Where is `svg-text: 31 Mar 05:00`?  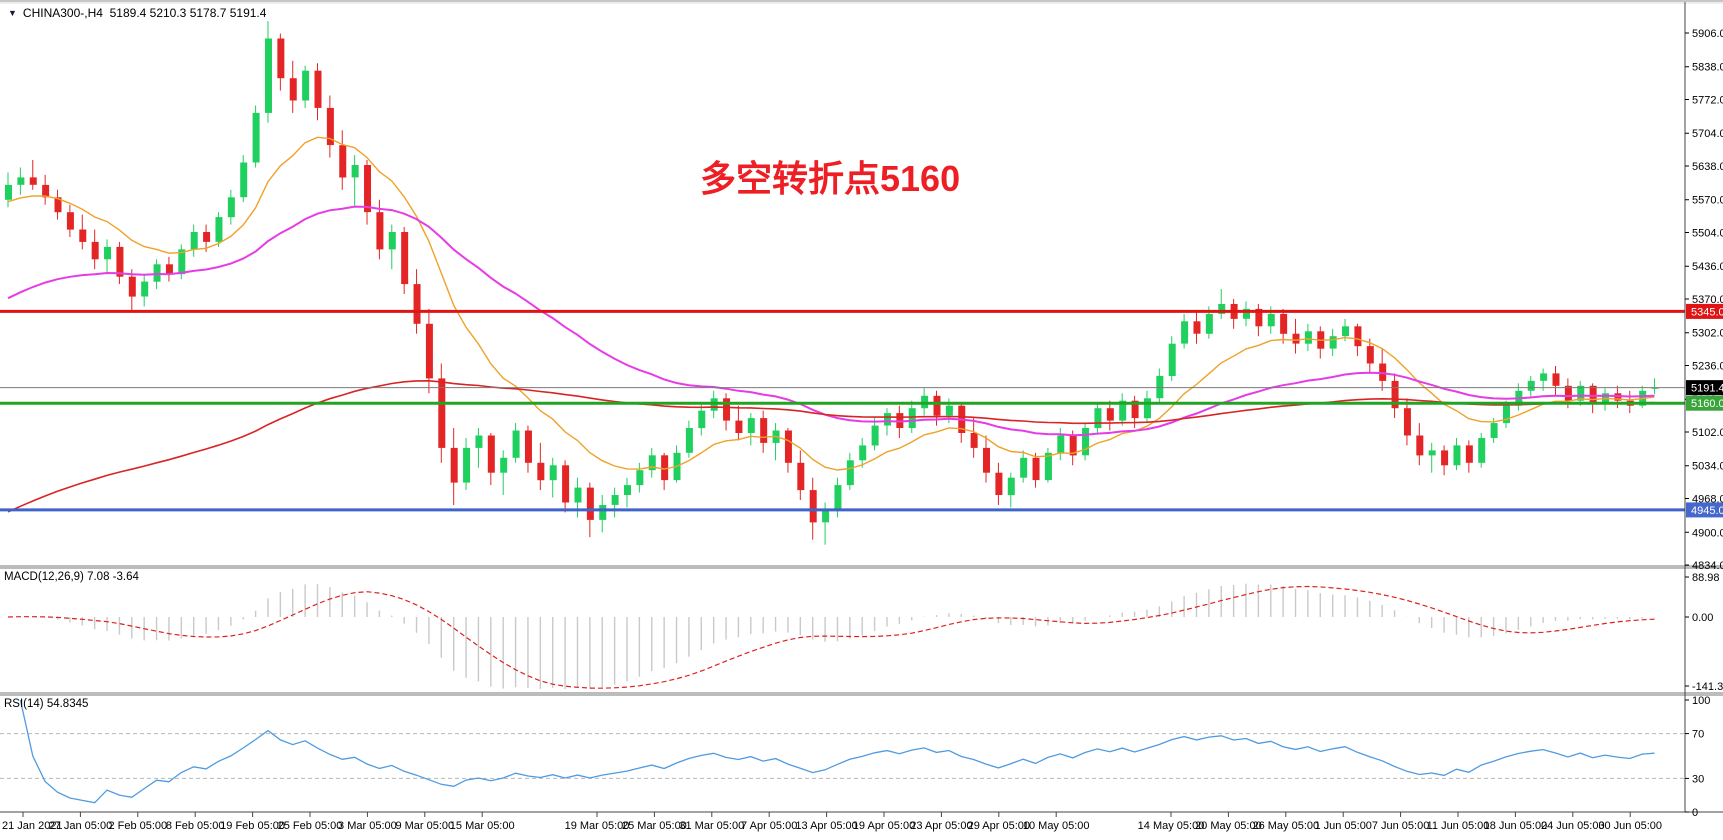 svg-text: 31 Mar 05:00 is located at coordinates (711, 826).